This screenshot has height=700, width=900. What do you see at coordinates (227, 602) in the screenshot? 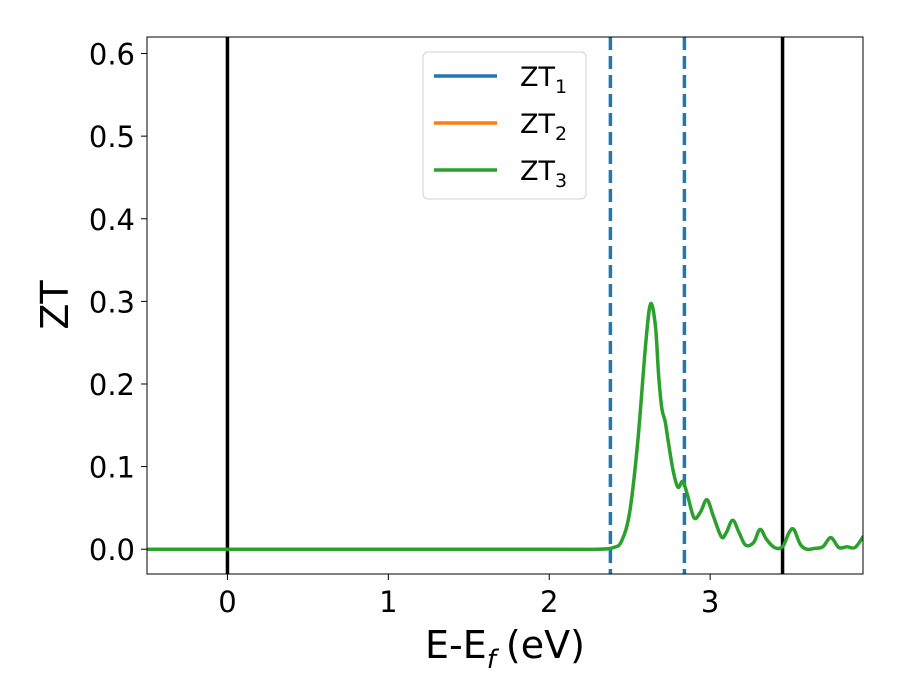
I see `x-tick-label: 0` at bounding box center [227, 602].